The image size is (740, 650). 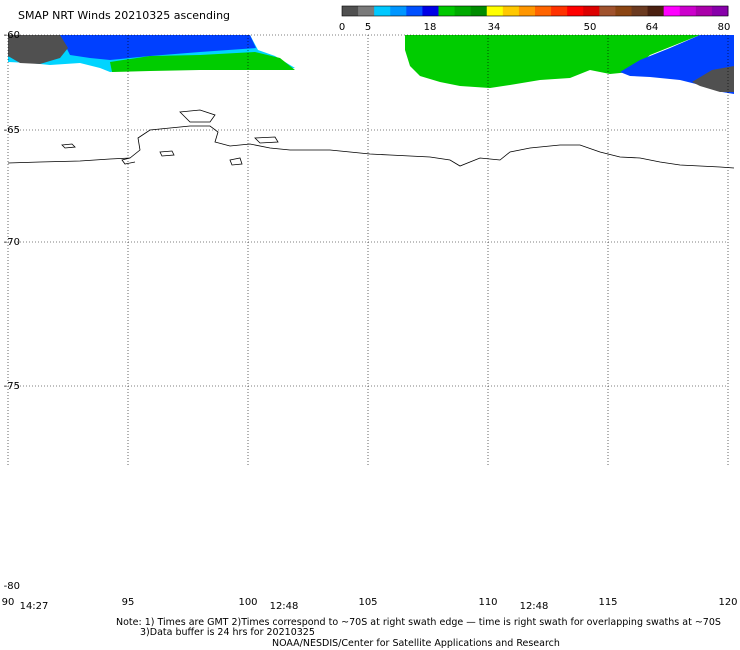 What do you see at coordinates (487, 602) in the screenshot?
I see `longitude-label: 110` at bounding box center [487, 602].